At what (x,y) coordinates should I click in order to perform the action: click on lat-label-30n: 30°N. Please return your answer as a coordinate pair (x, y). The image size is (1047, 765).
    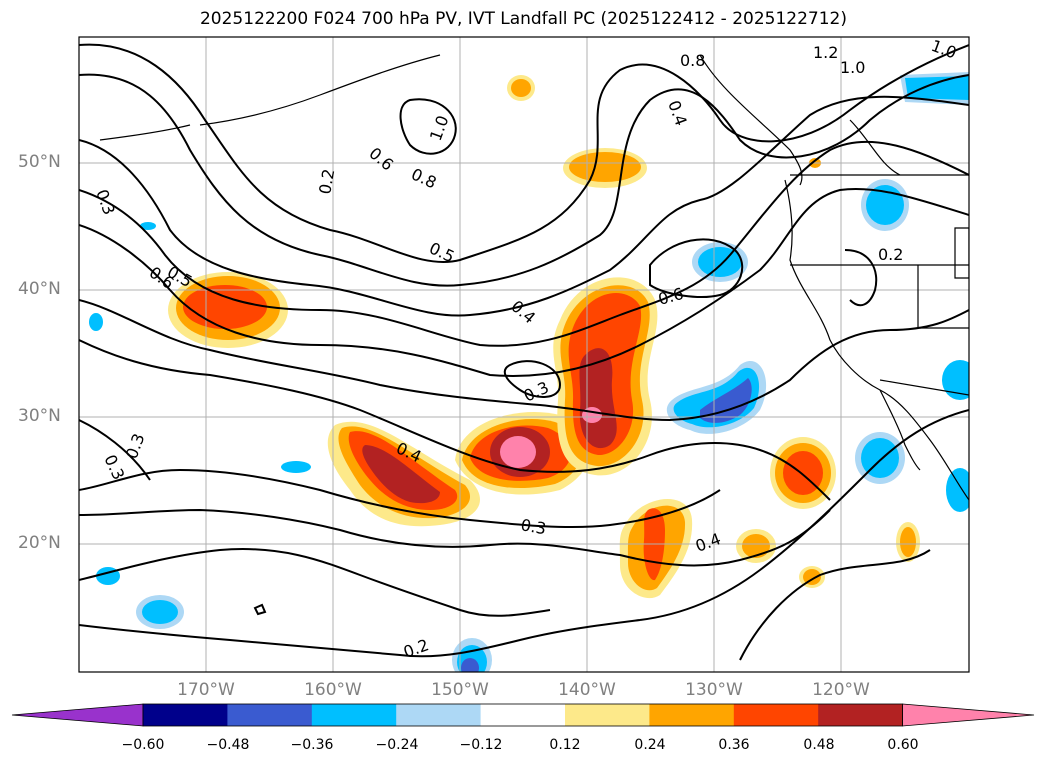
    Looking at the image, I should click on (39, 416).